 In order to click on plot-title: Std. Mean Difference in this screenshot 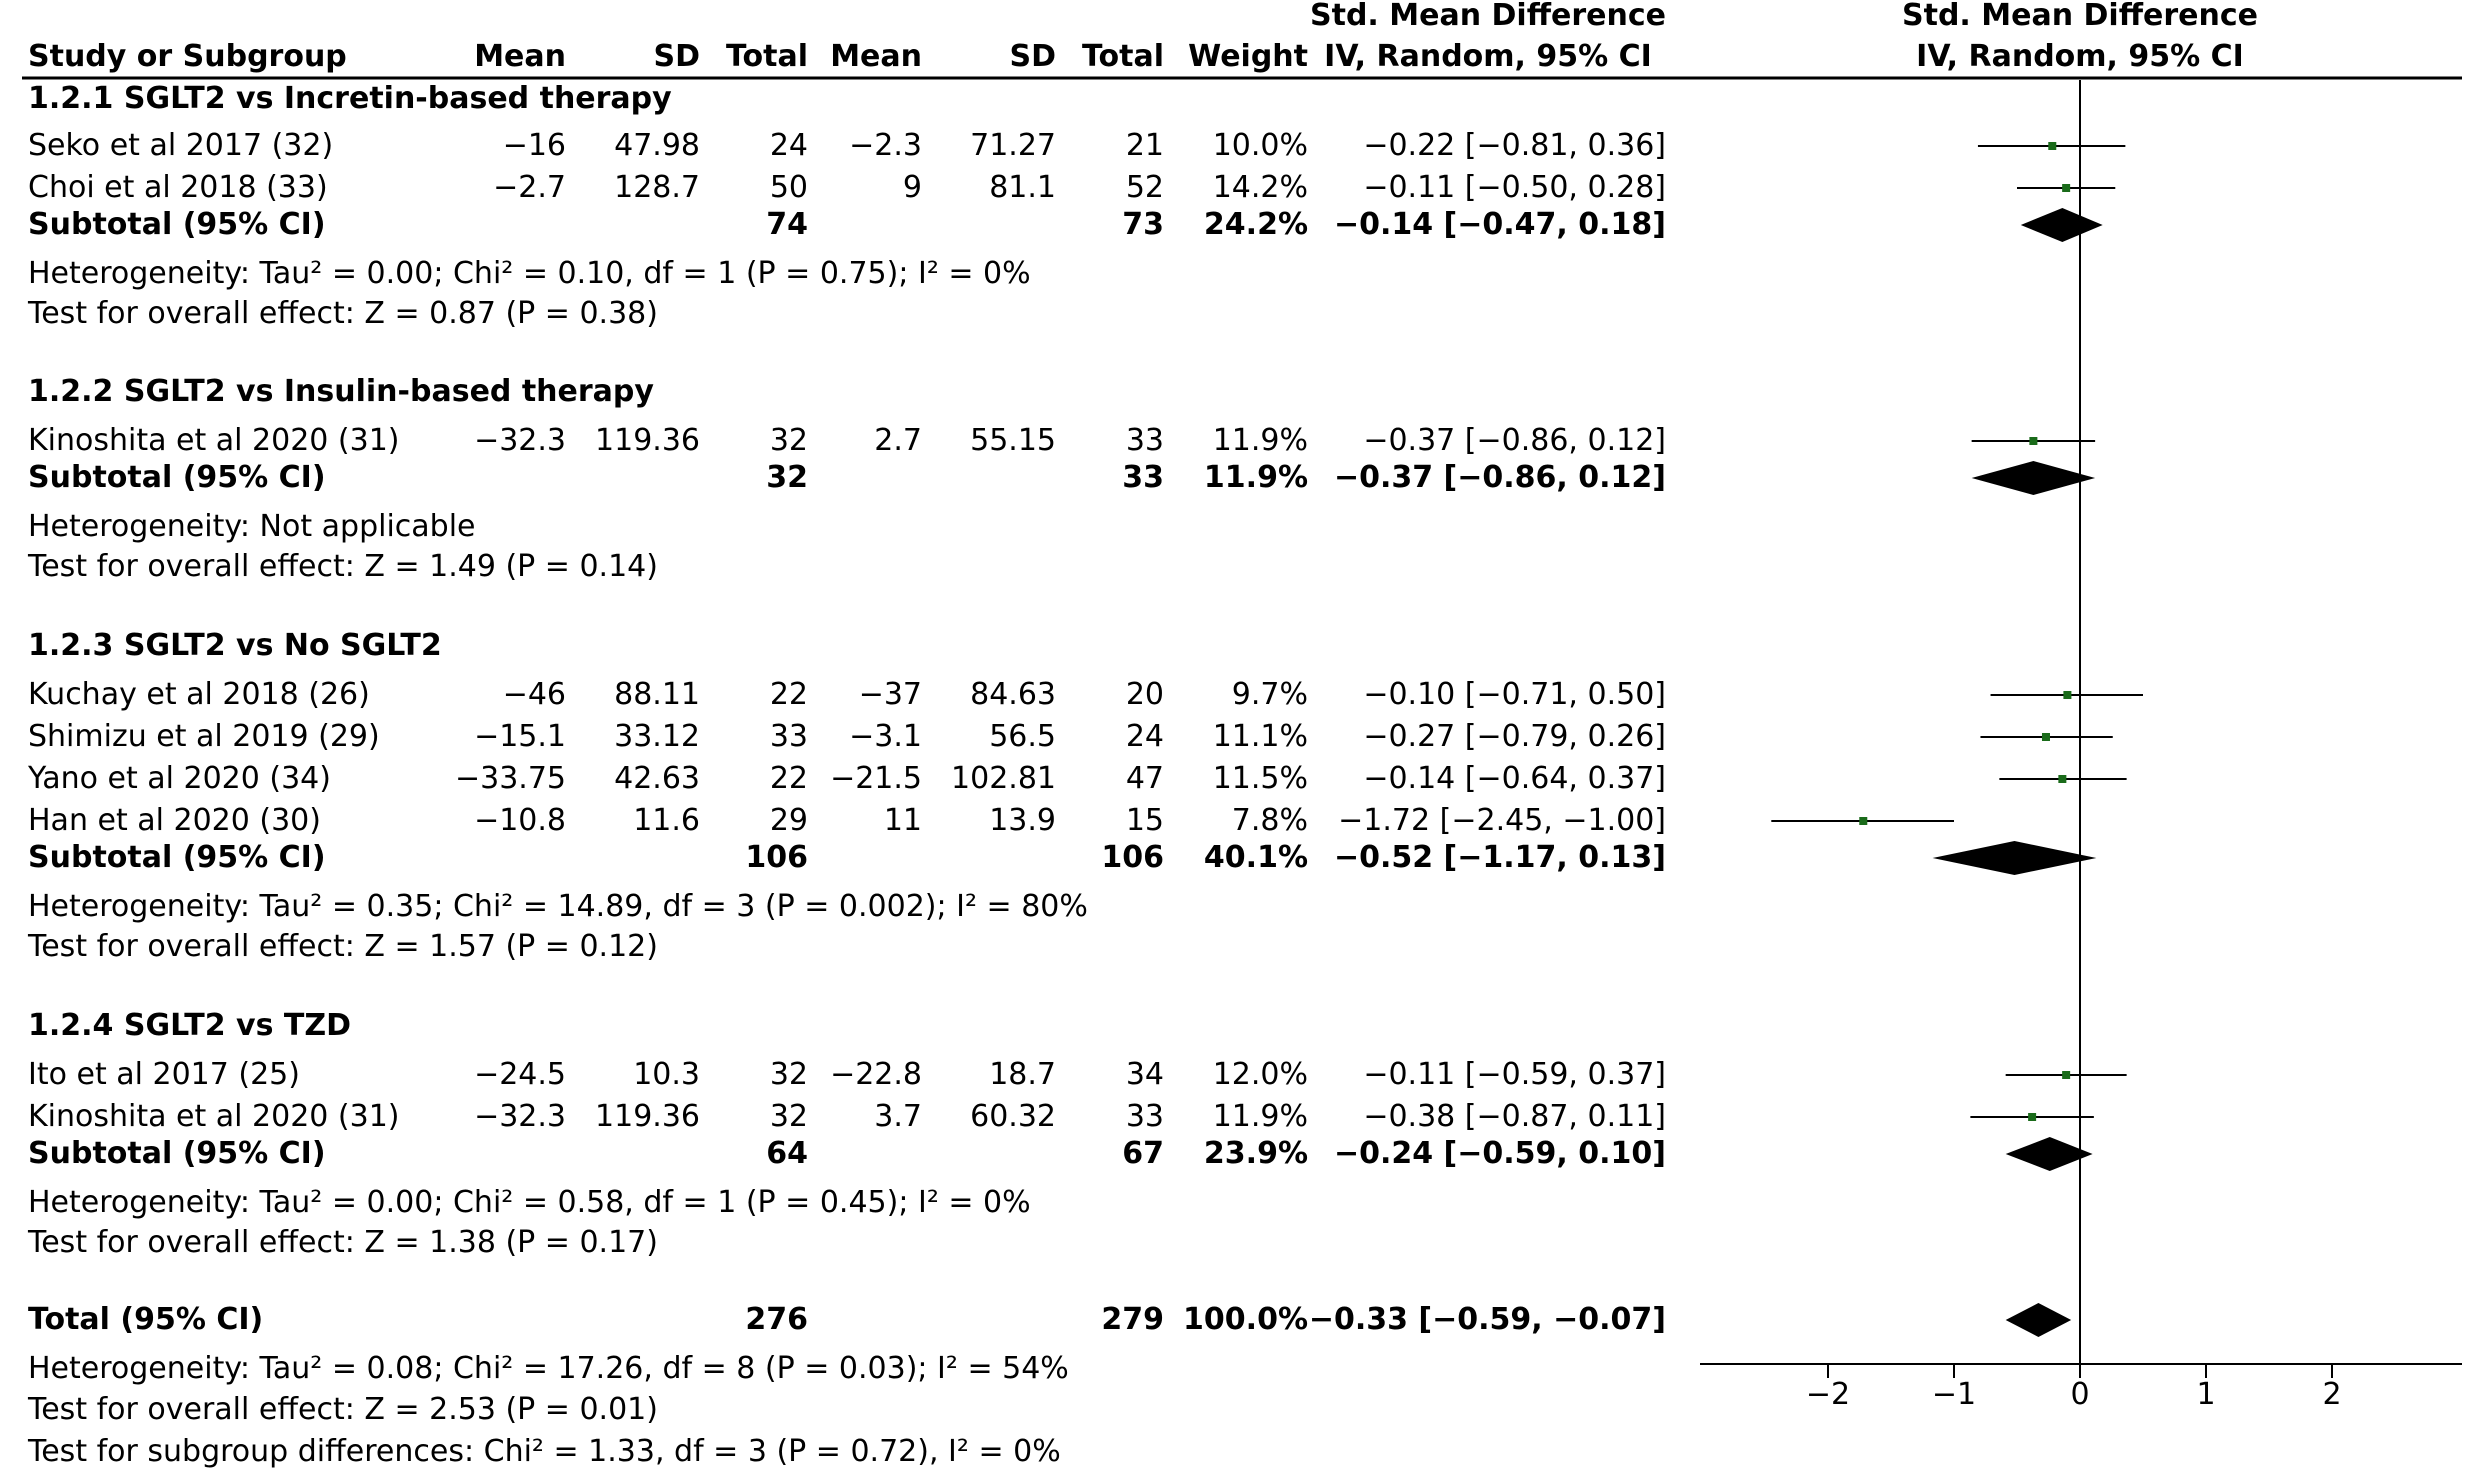, I will do `click(2080, 16)`.